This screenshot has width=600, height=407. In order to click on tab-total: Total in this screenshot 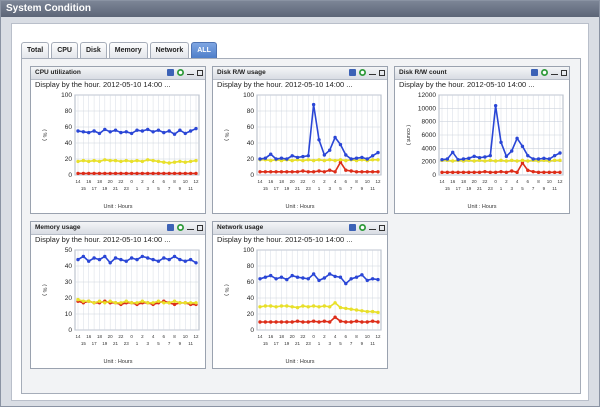, I will do `click(35, 50)`.